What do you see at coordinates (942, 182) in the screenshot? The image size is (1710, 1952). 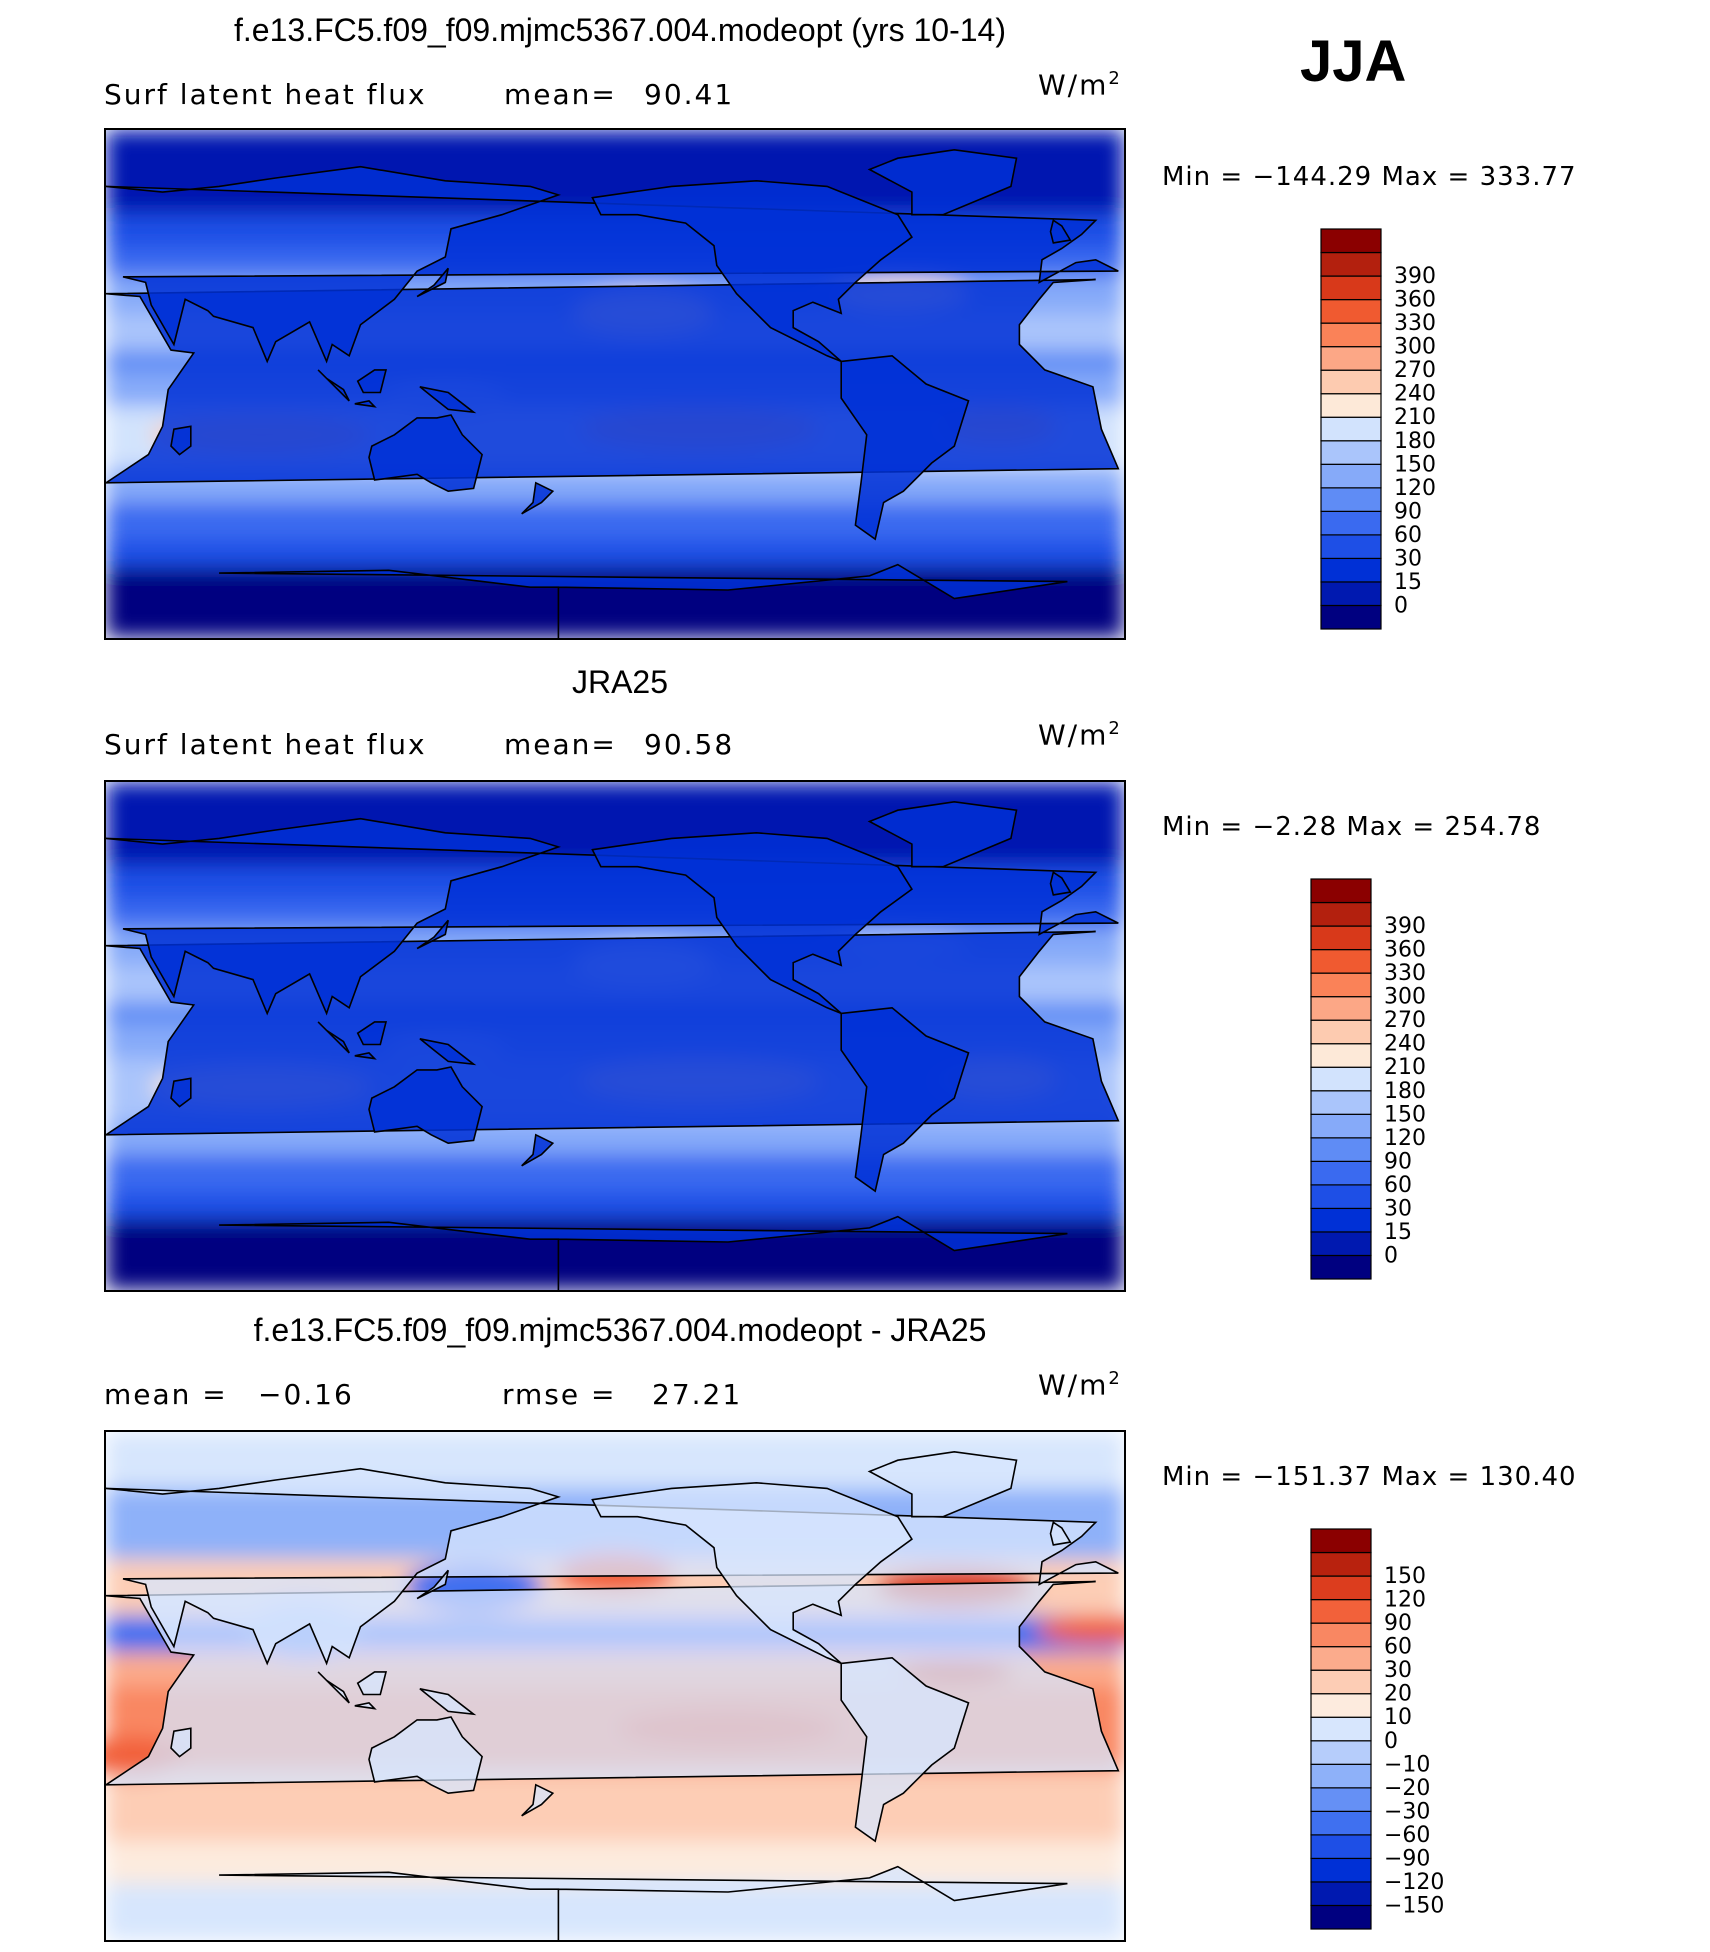 I see `map-1-land-greenland` at bounding box center [942, 182].